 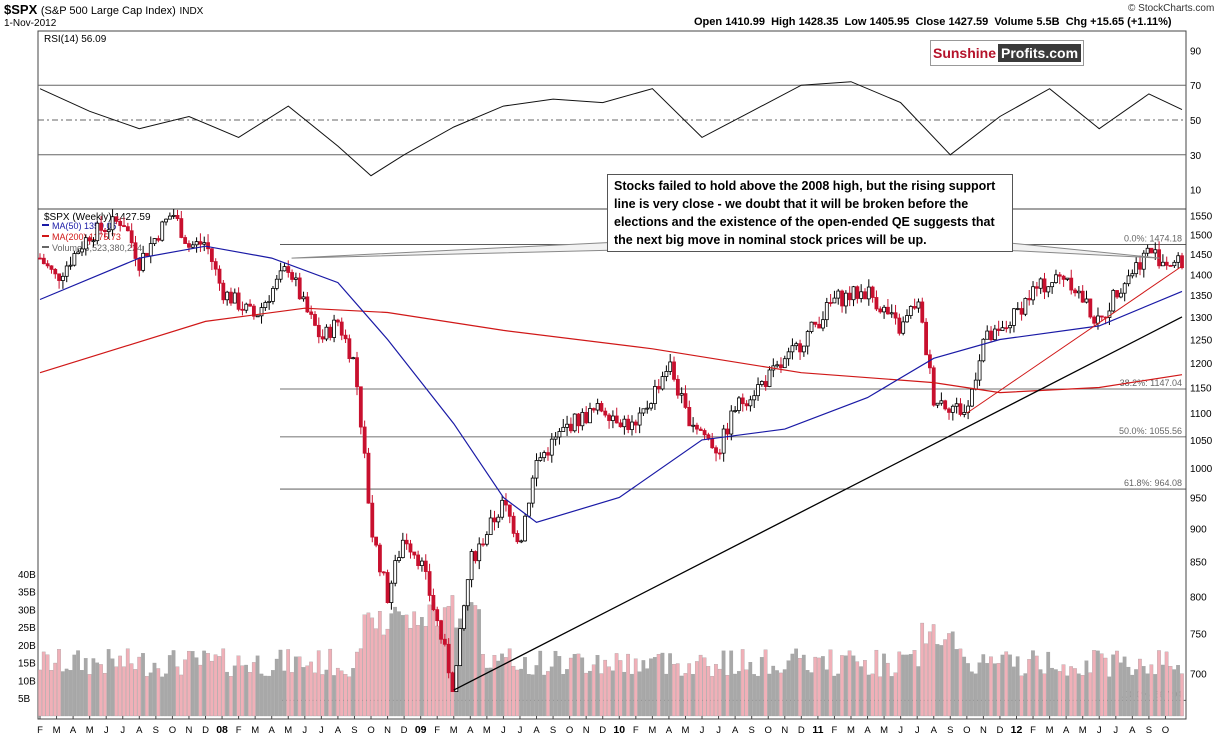 I want to click on price-tick-label: 1250, so click(x=1201, y=341).